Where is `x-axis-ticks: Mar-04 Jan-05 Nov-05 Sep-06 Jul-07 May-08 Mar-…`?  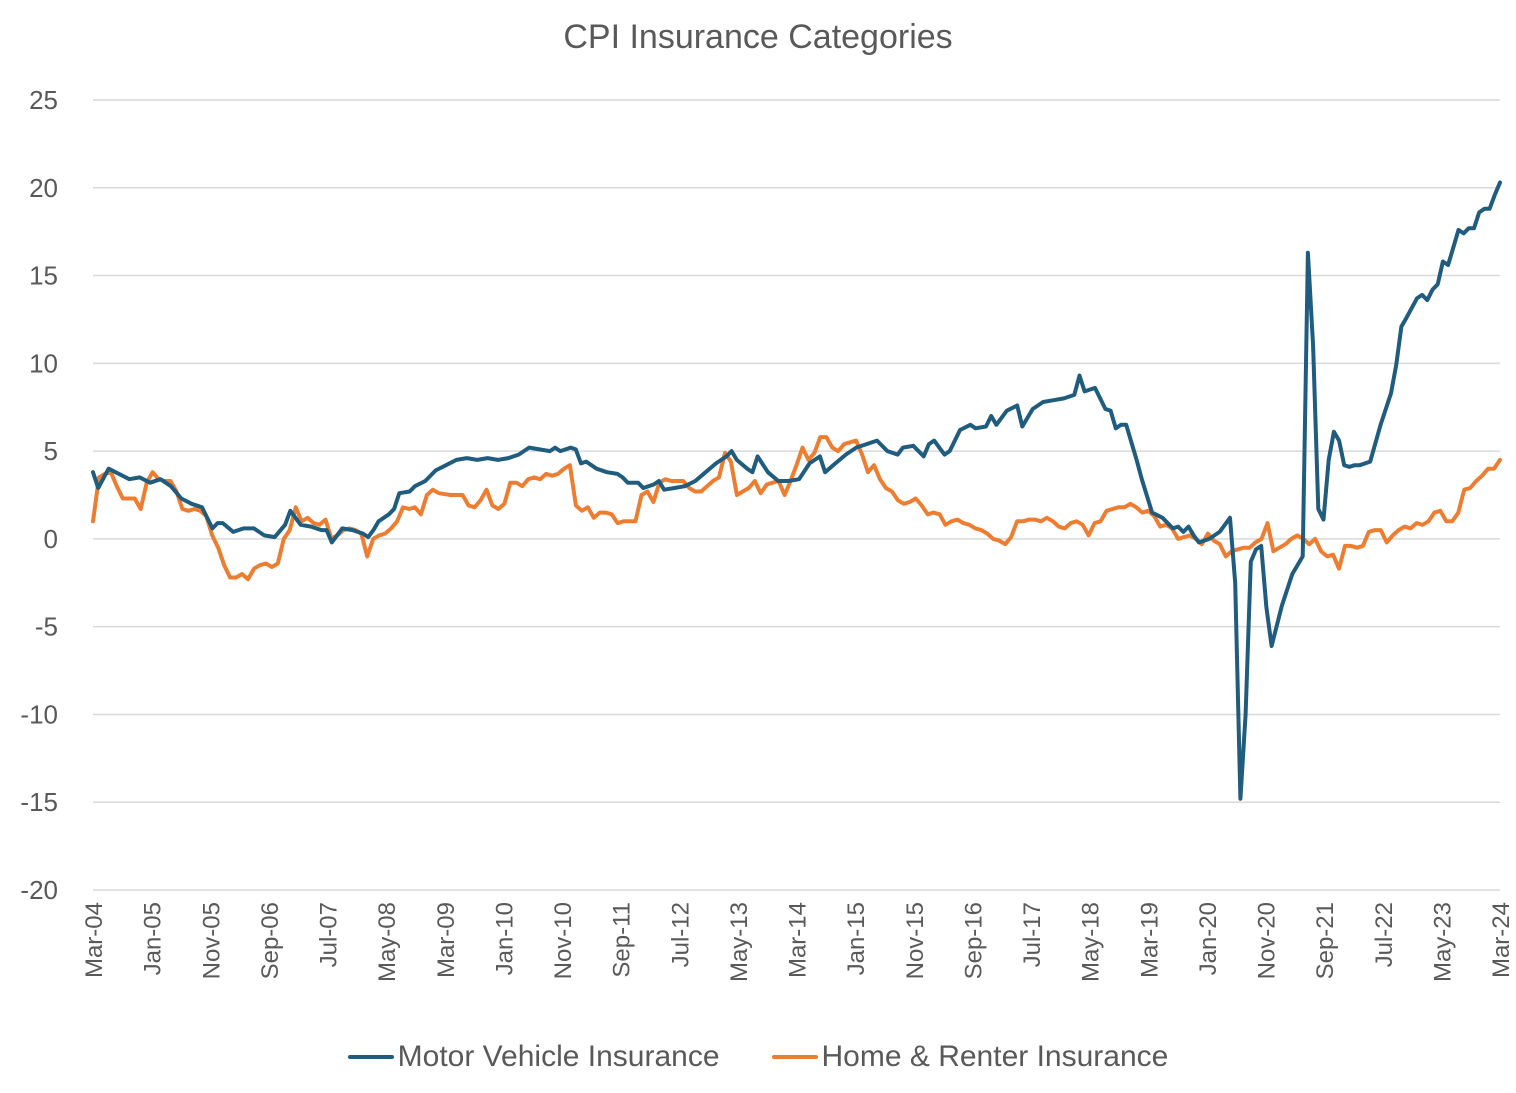 x-axis-ticks: Mar-04 Jan-05 Nov-05 Sep-06 Jul-07 May-08 Mar-… is located at coordinates (798, 942).